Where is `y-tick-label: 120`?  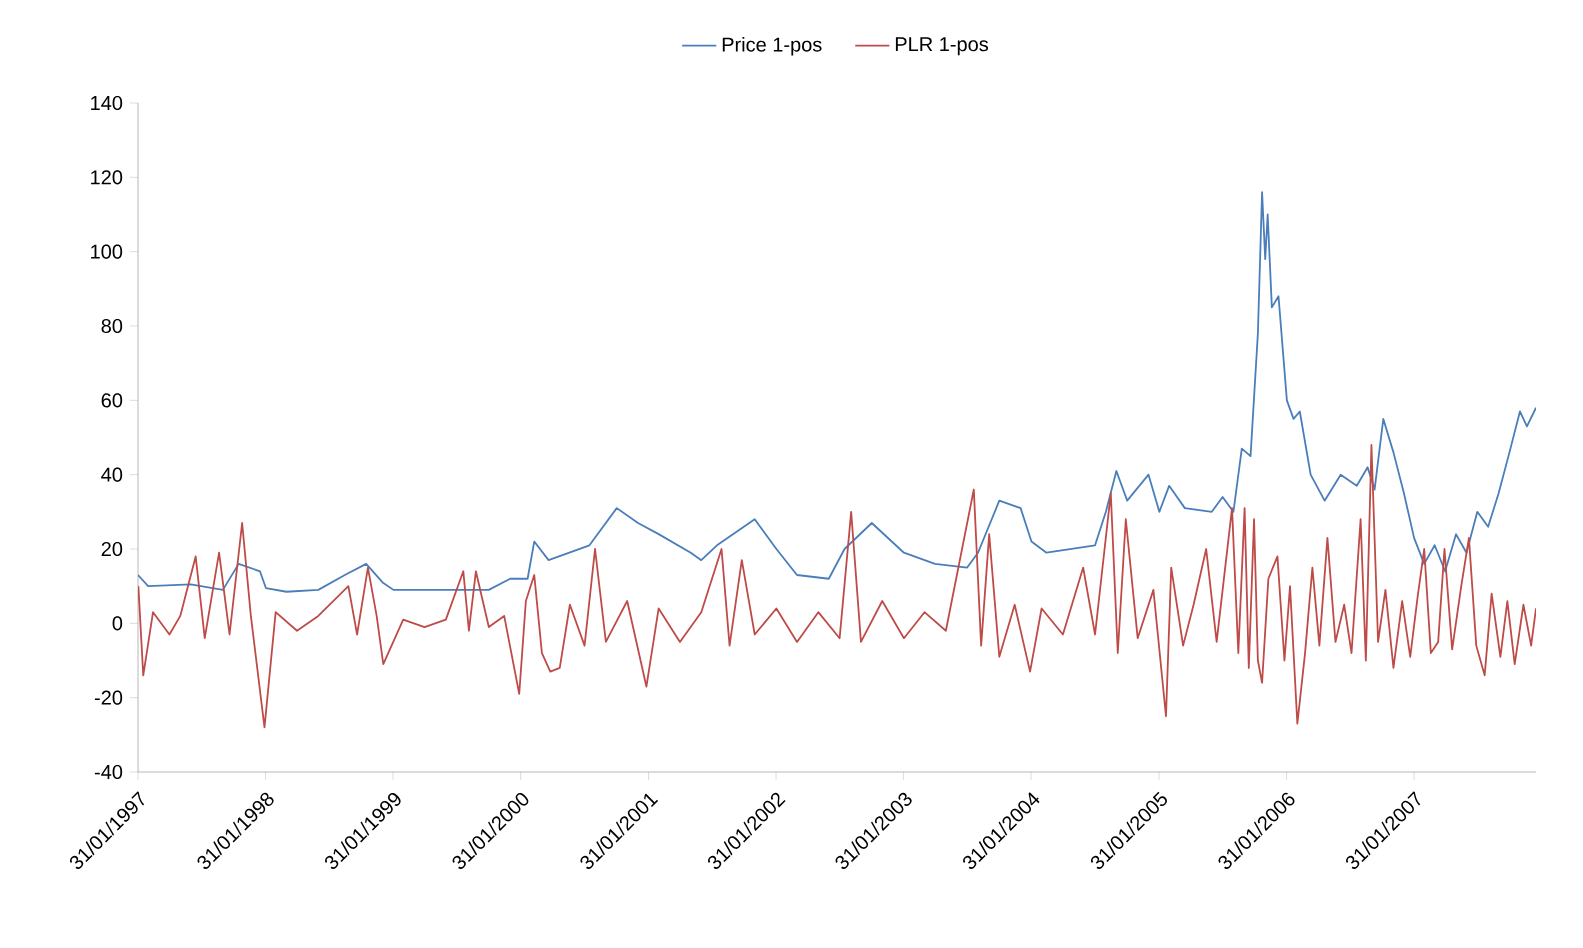 y-tick-label: 120 is located at coordinates (107, 177).